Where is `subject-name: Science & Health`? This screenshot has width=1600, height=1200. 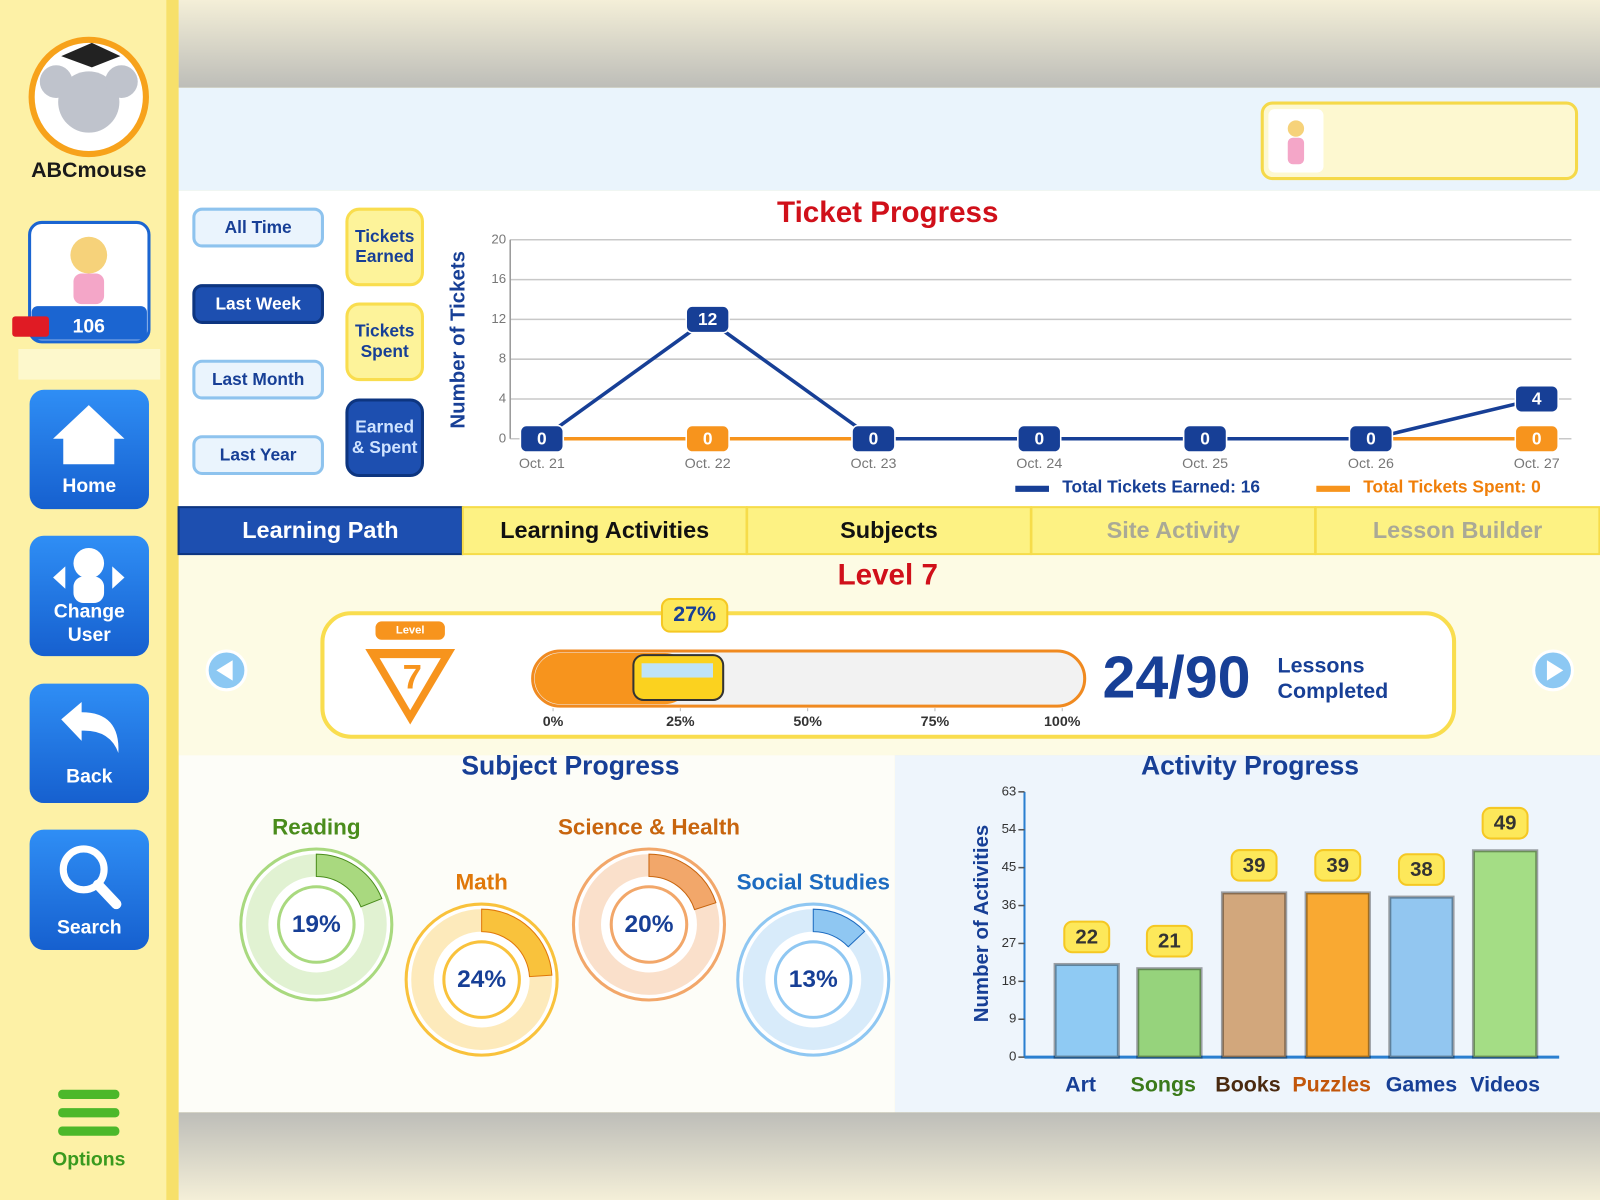
subject-name: Science & Health is located at coordinates (649, 826).